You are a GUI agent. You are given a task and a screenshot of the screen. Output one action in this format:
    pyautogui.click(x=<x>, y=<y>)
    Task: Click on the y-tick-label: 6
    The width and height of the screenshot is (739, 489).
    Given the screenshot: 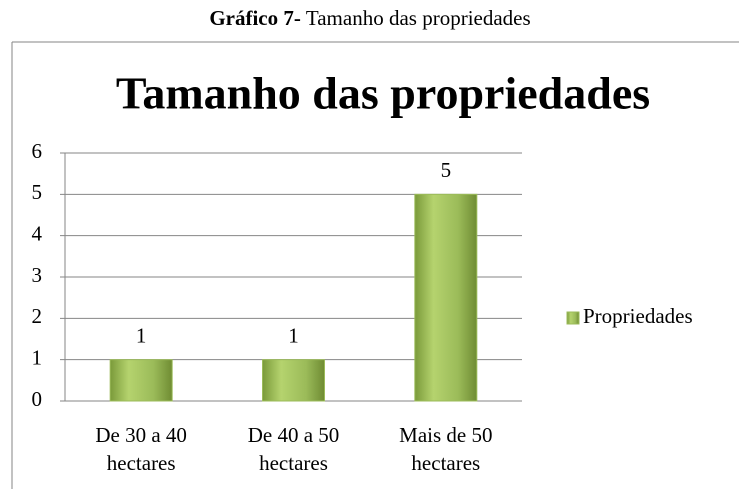 What is the action you would take?
    pyautogui.click(x=37, y=151)
    